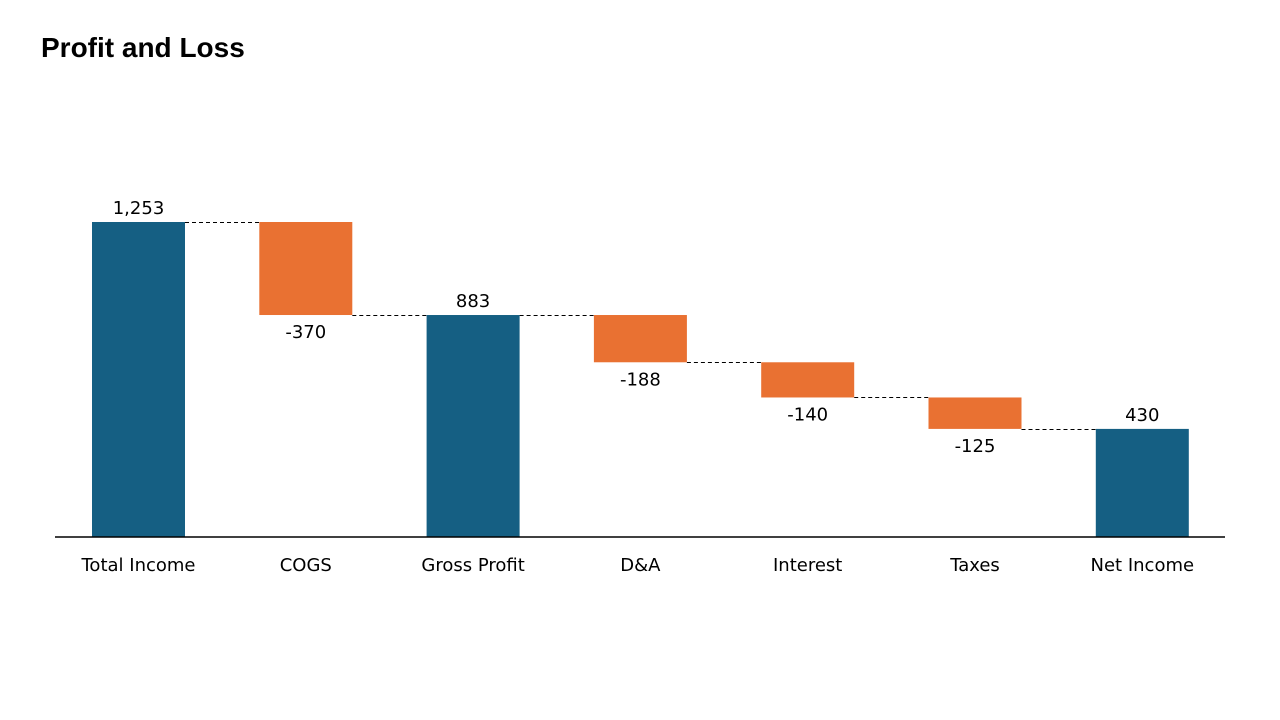  I want to click on data-label: -370, so click(305, 332).